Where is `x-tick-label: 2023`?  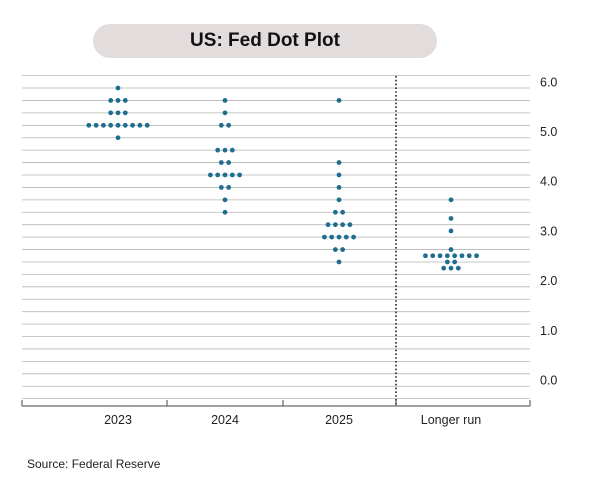 x-tick-label: 2023 is located at coordinates (118, 420).